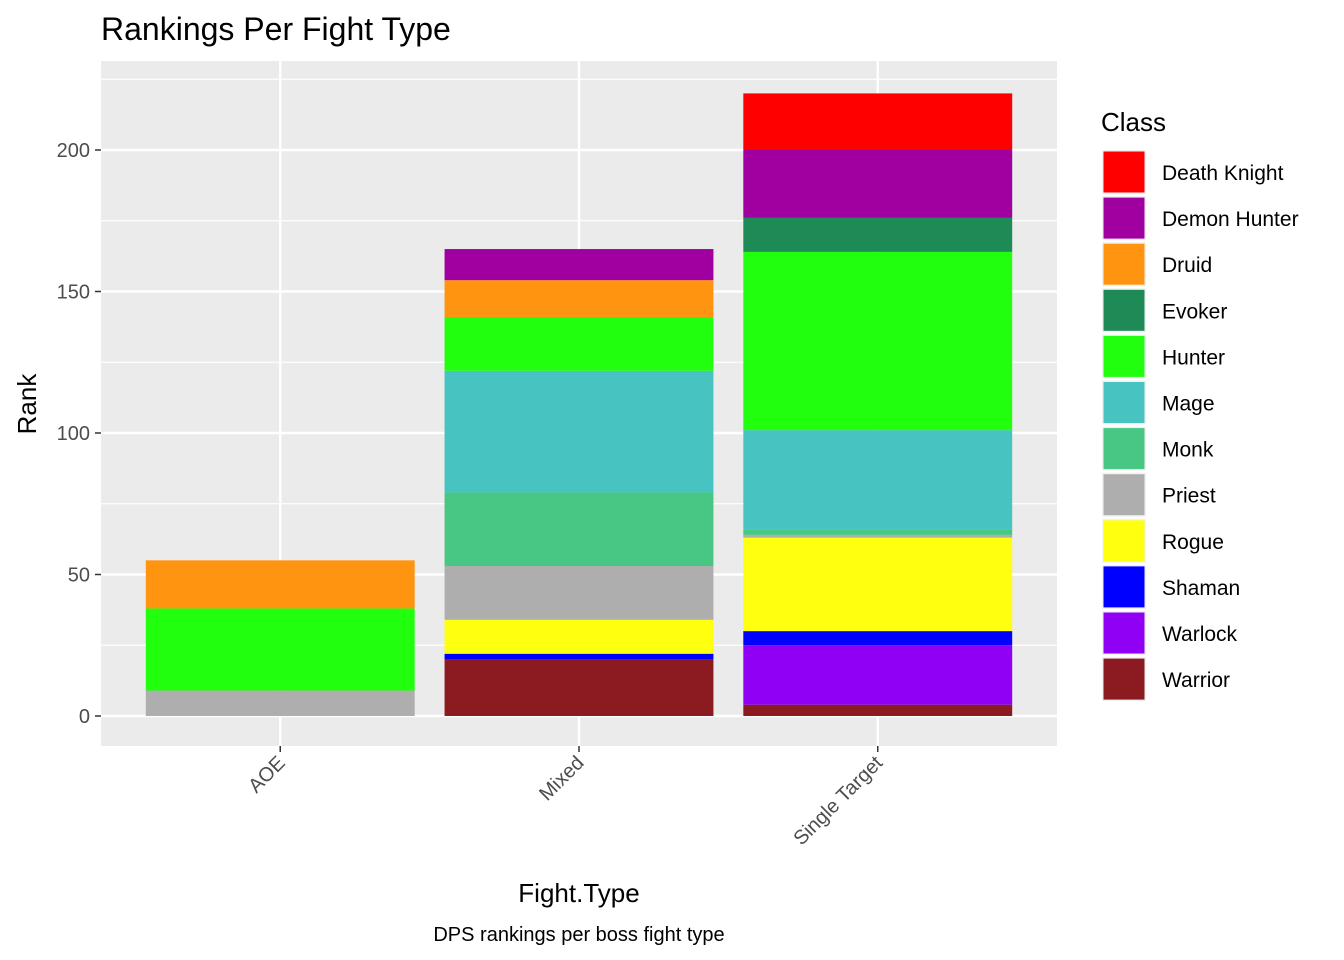 The image size is (1344, 960). What do you see at coordinates (84, 717) in the screenshot?
I see `y-tick-label: 0` at bounding box center [84, 717].